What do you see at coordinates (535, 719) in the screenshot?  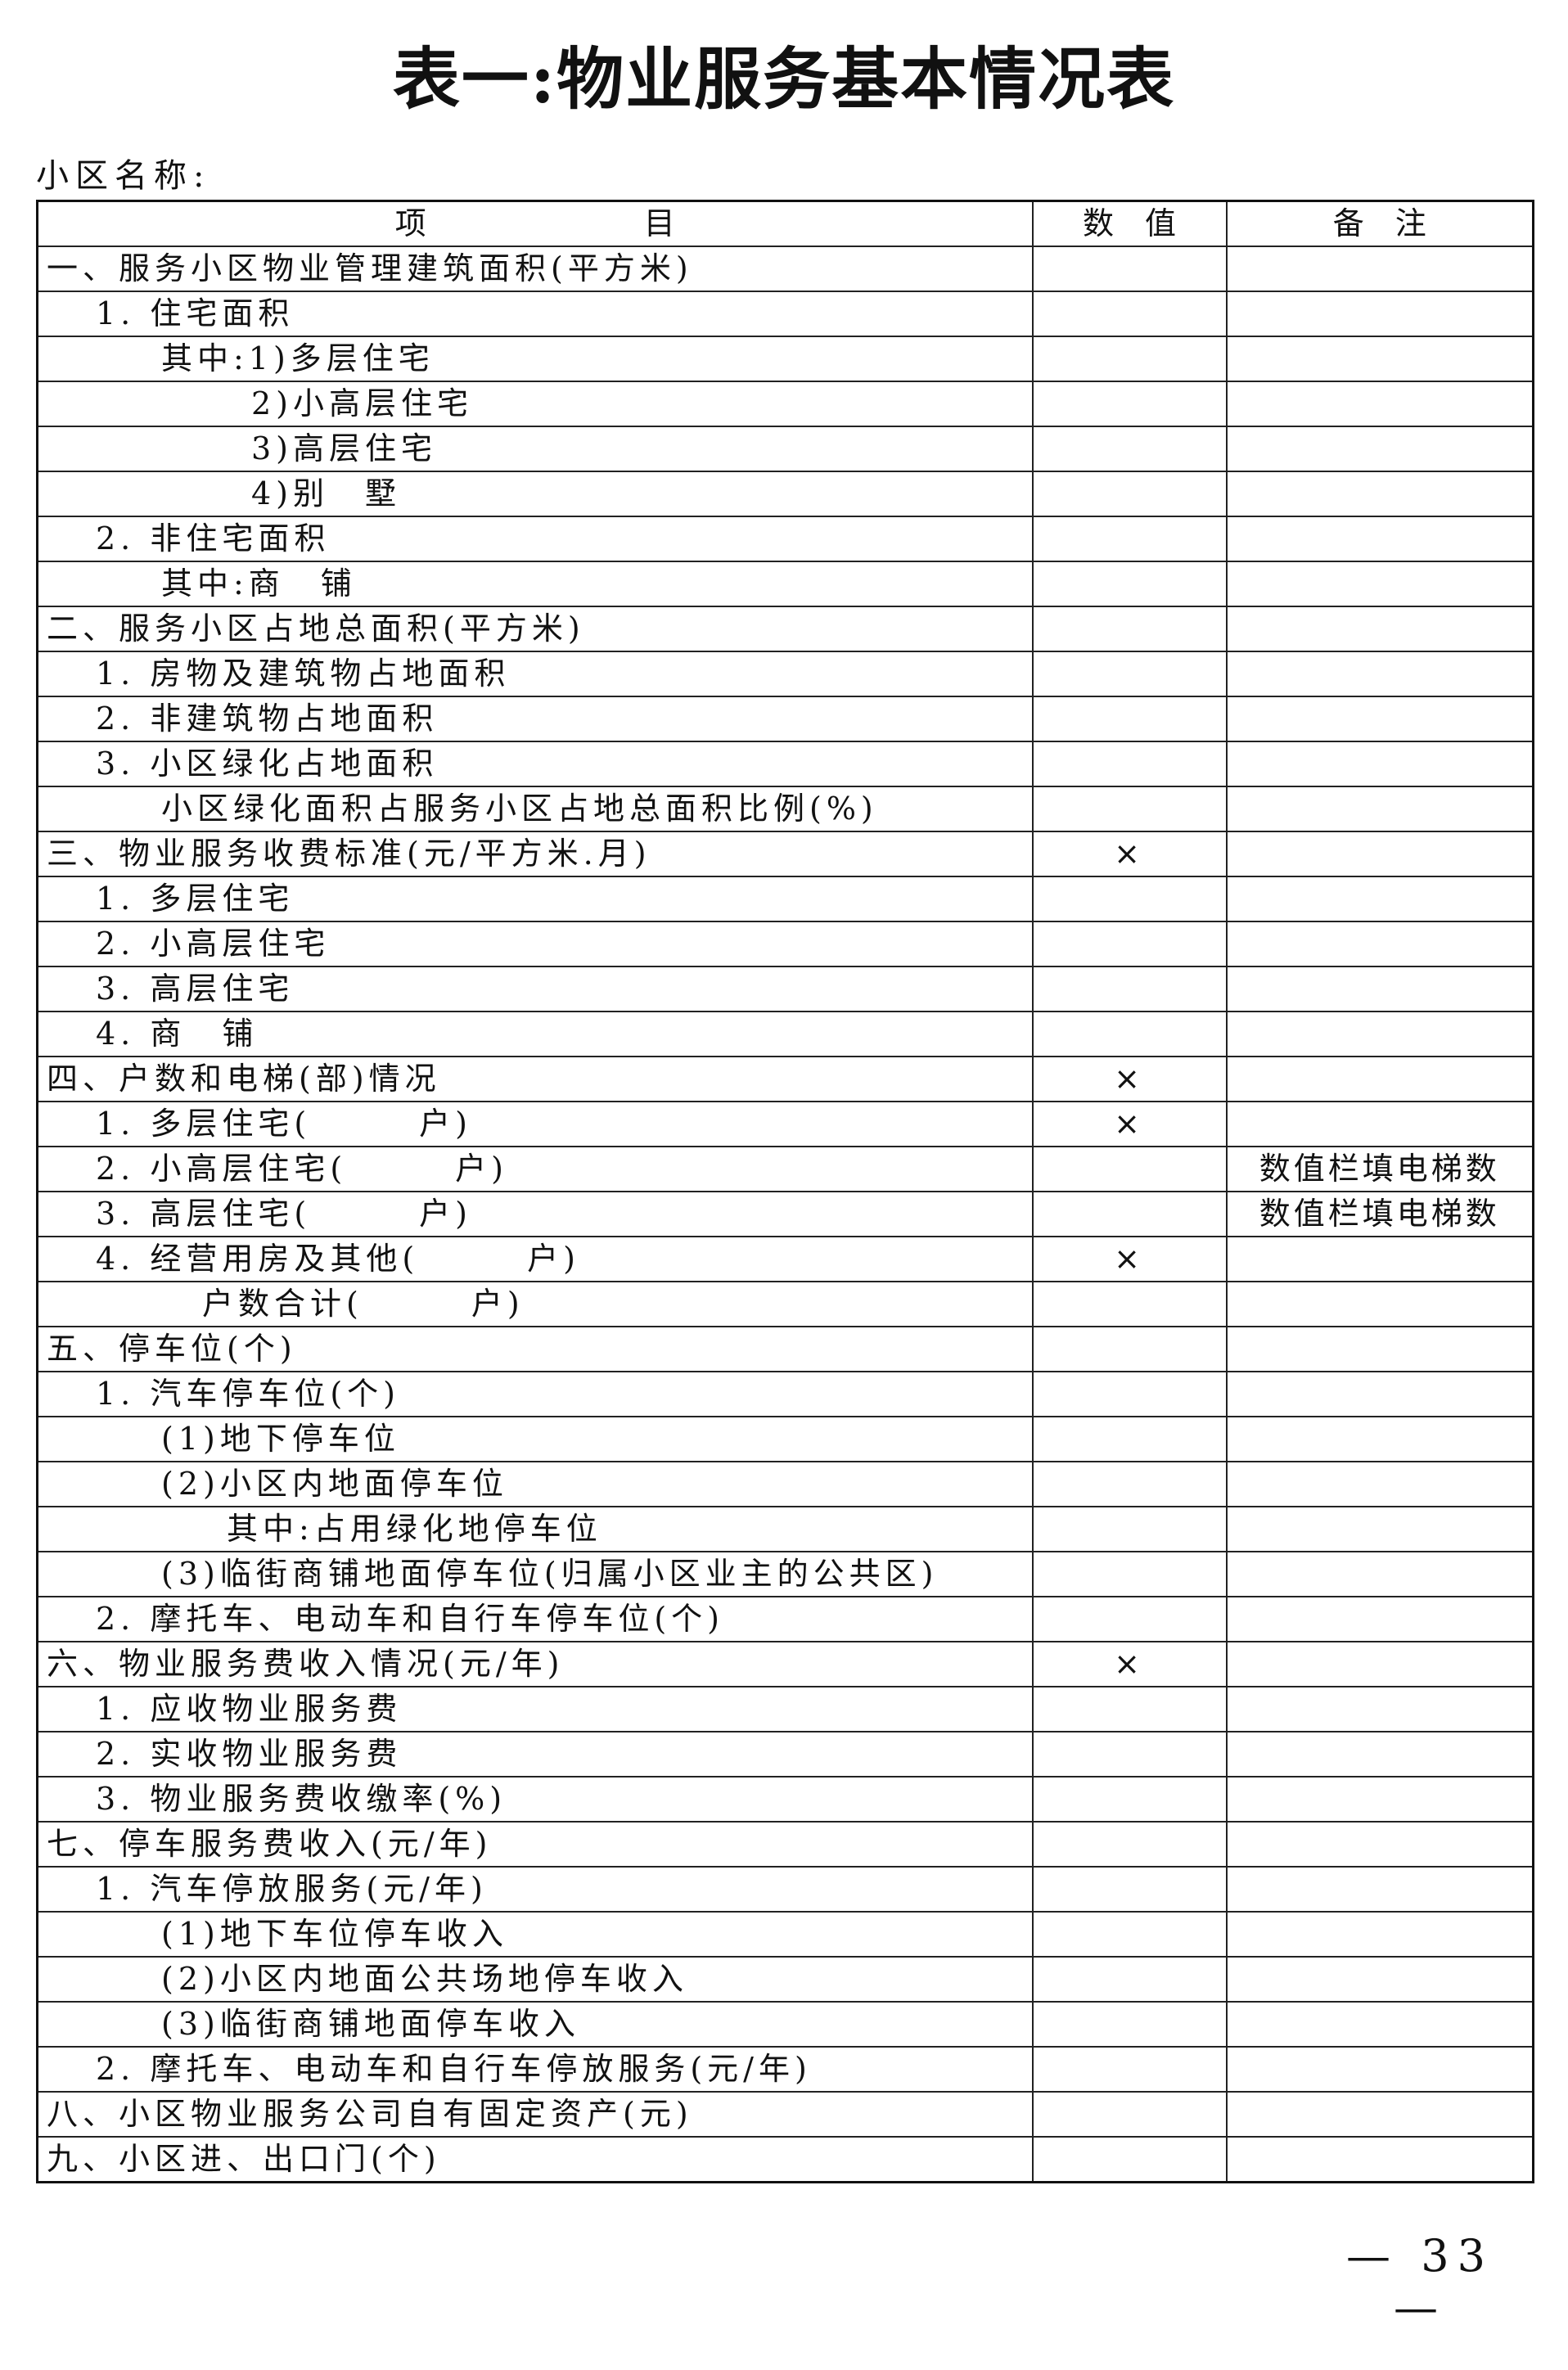 I see `cell-item: 2. 非建筑物占地面积` at bounding box center [535, 719].